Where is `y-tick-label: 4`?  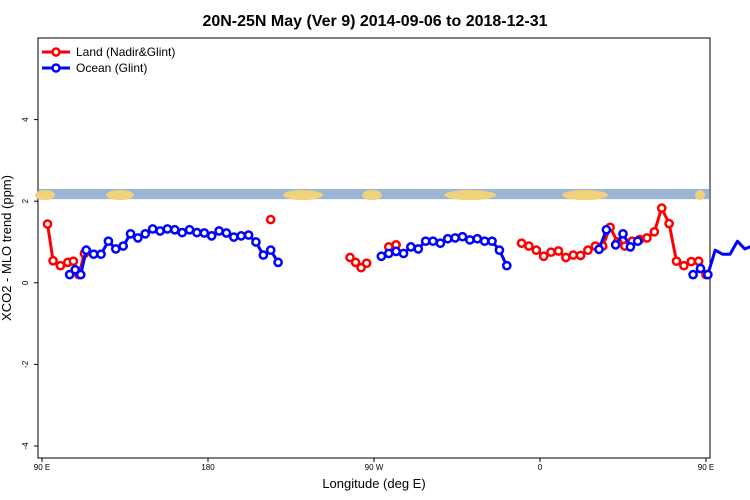
y-tick-label: 4 is located at coordinates (25, 119).